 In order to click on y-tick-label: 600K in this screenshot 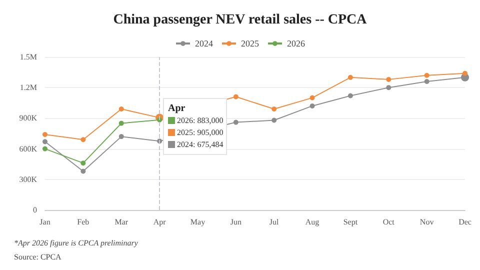, I will do `click(28, 149)`.